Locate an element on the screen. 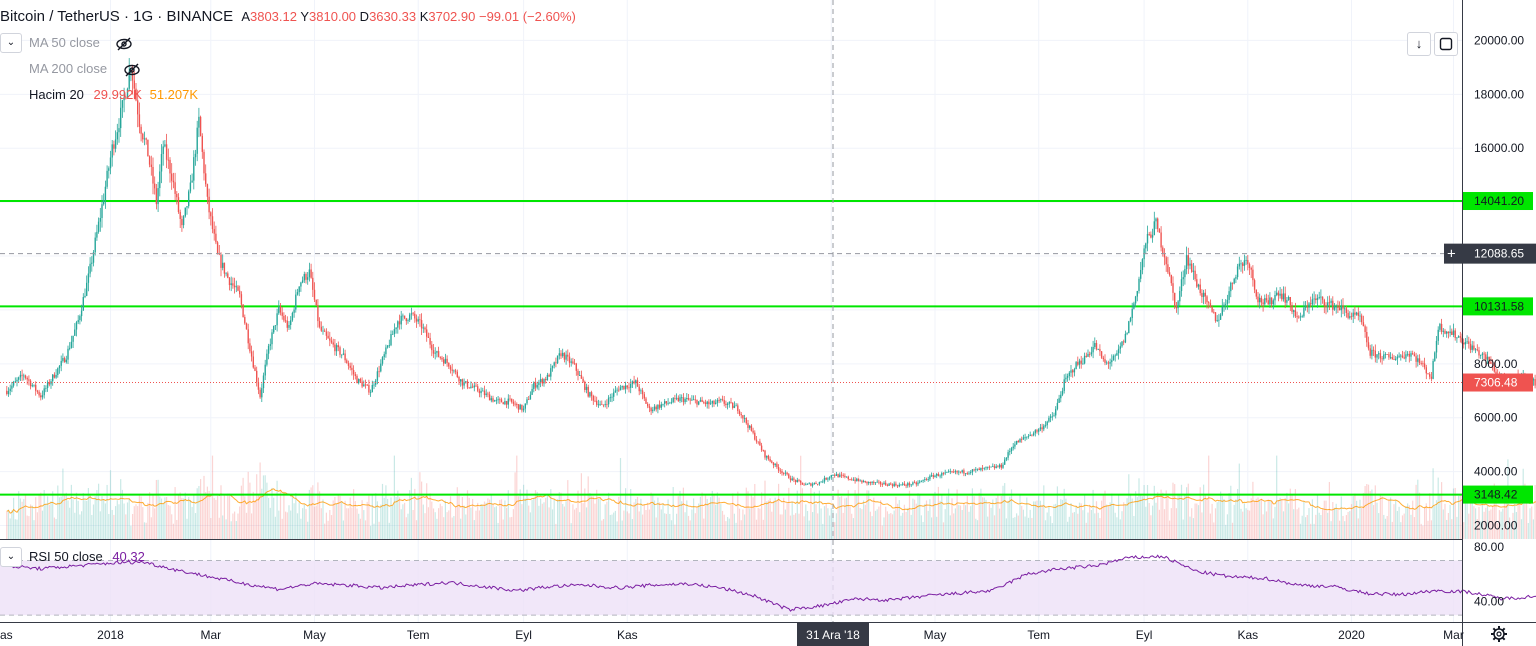 The width and height of the screenshot is (1536, 646). ma50-legend: MA 50 close is located at coordinates (81, 43).